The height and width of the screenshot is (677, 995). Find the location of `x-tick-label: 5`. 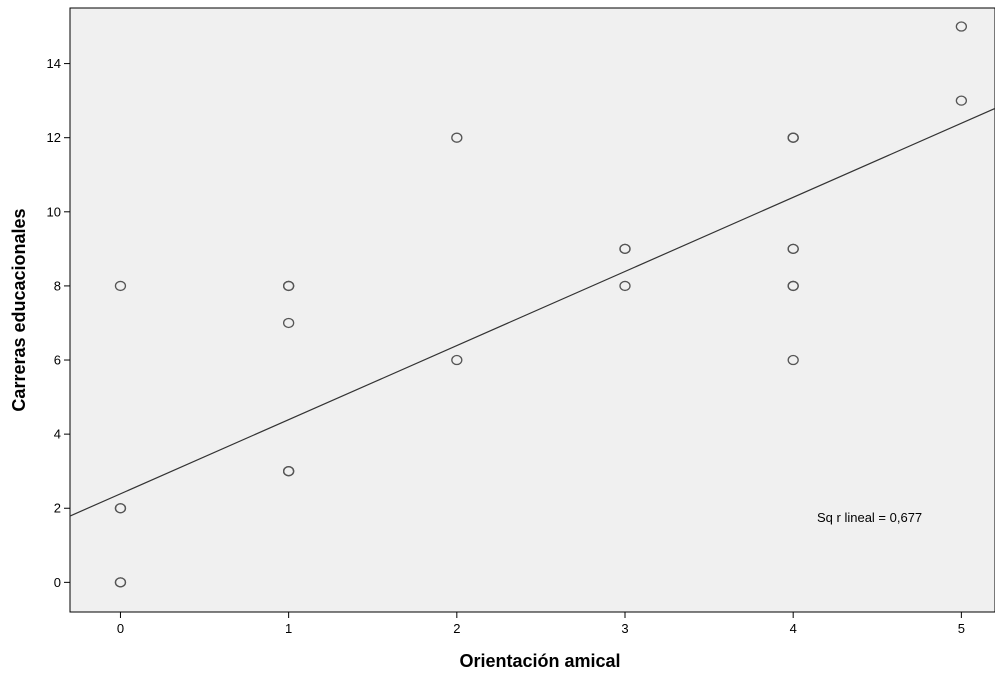

x-tick-label: 5 is located at coordinates (961, 628).